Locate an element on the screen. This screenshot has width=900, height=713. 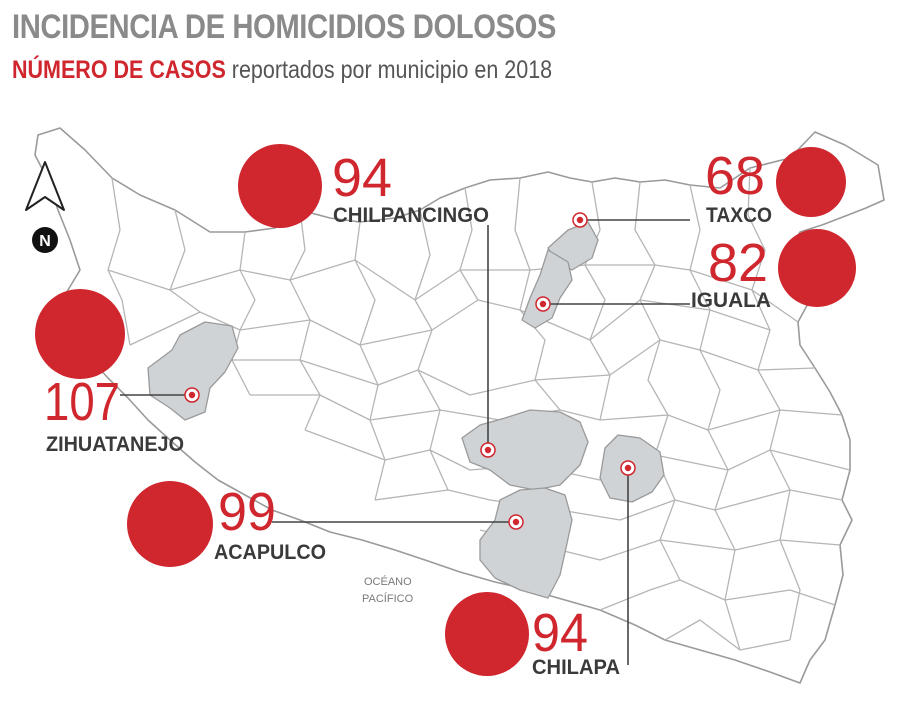
region-acapulco is located at coordinates (526, 543).